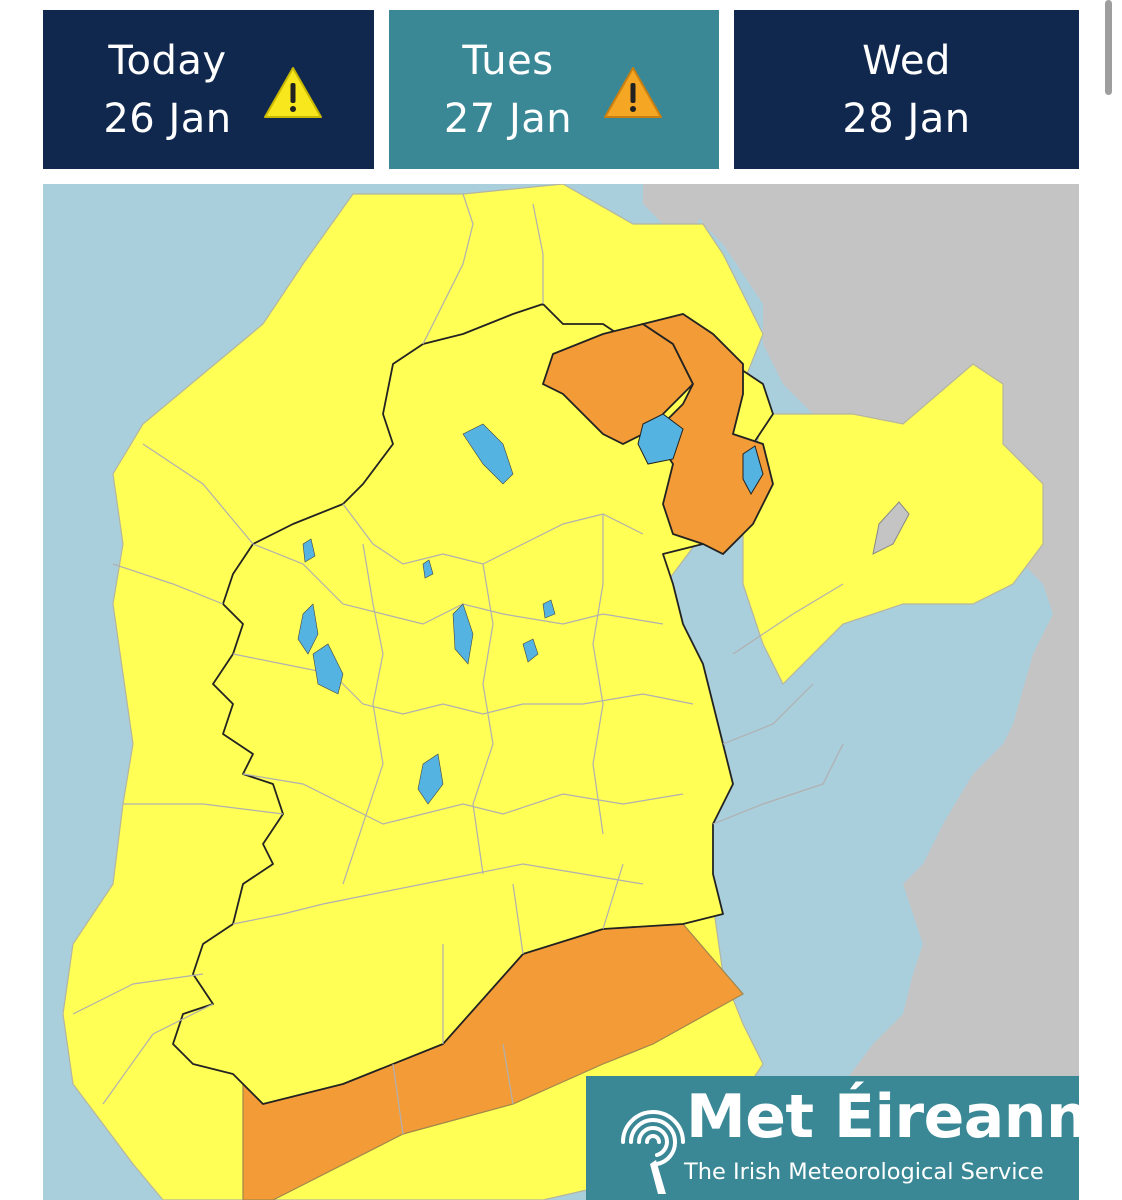  Describe the element at coordinates (308, 629) in the screenshot. I see `lough-mask` at that location.